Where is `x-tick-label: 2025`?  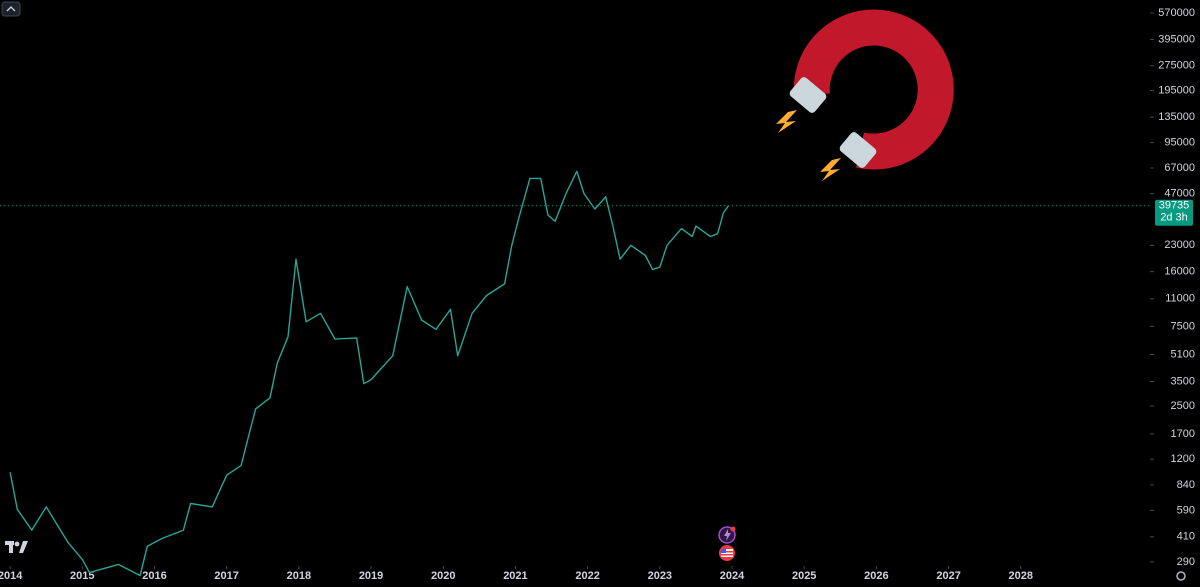
x-tick-label: 2025 is located at coordinates (804, 576).